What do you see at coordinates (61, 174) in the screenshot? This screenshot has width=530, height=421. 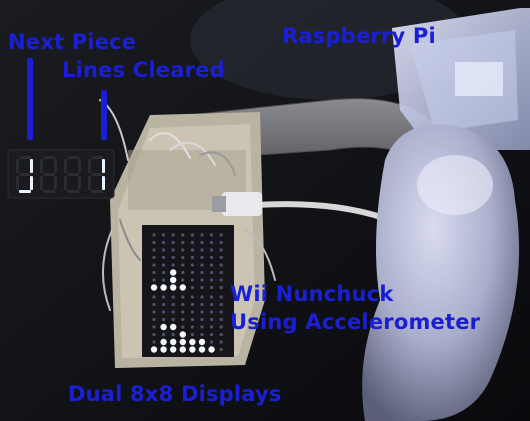 I see `seven-segment-display` at bounding box center [61, 174].